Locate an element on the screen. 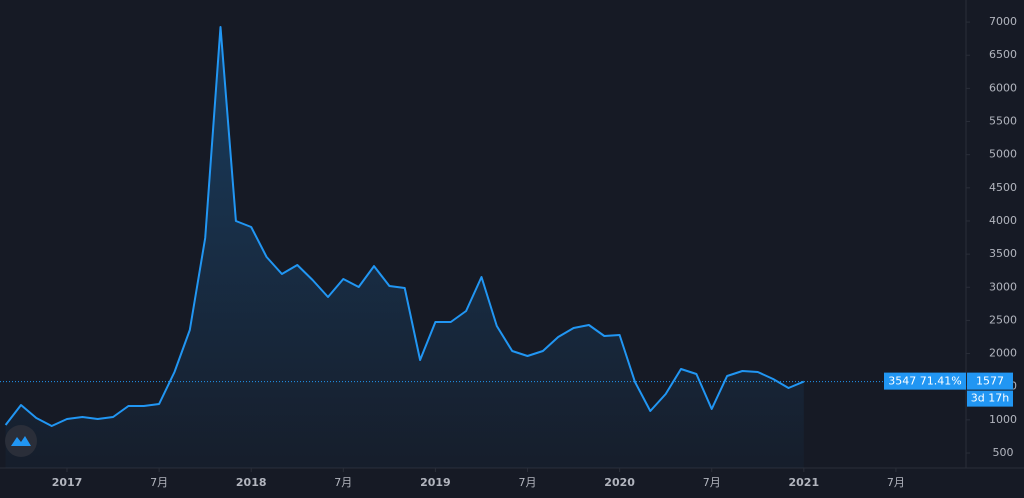 This screenshot has height=498, width=1024. y-tick-label: 2000 is located at coordinates (1003, 353).